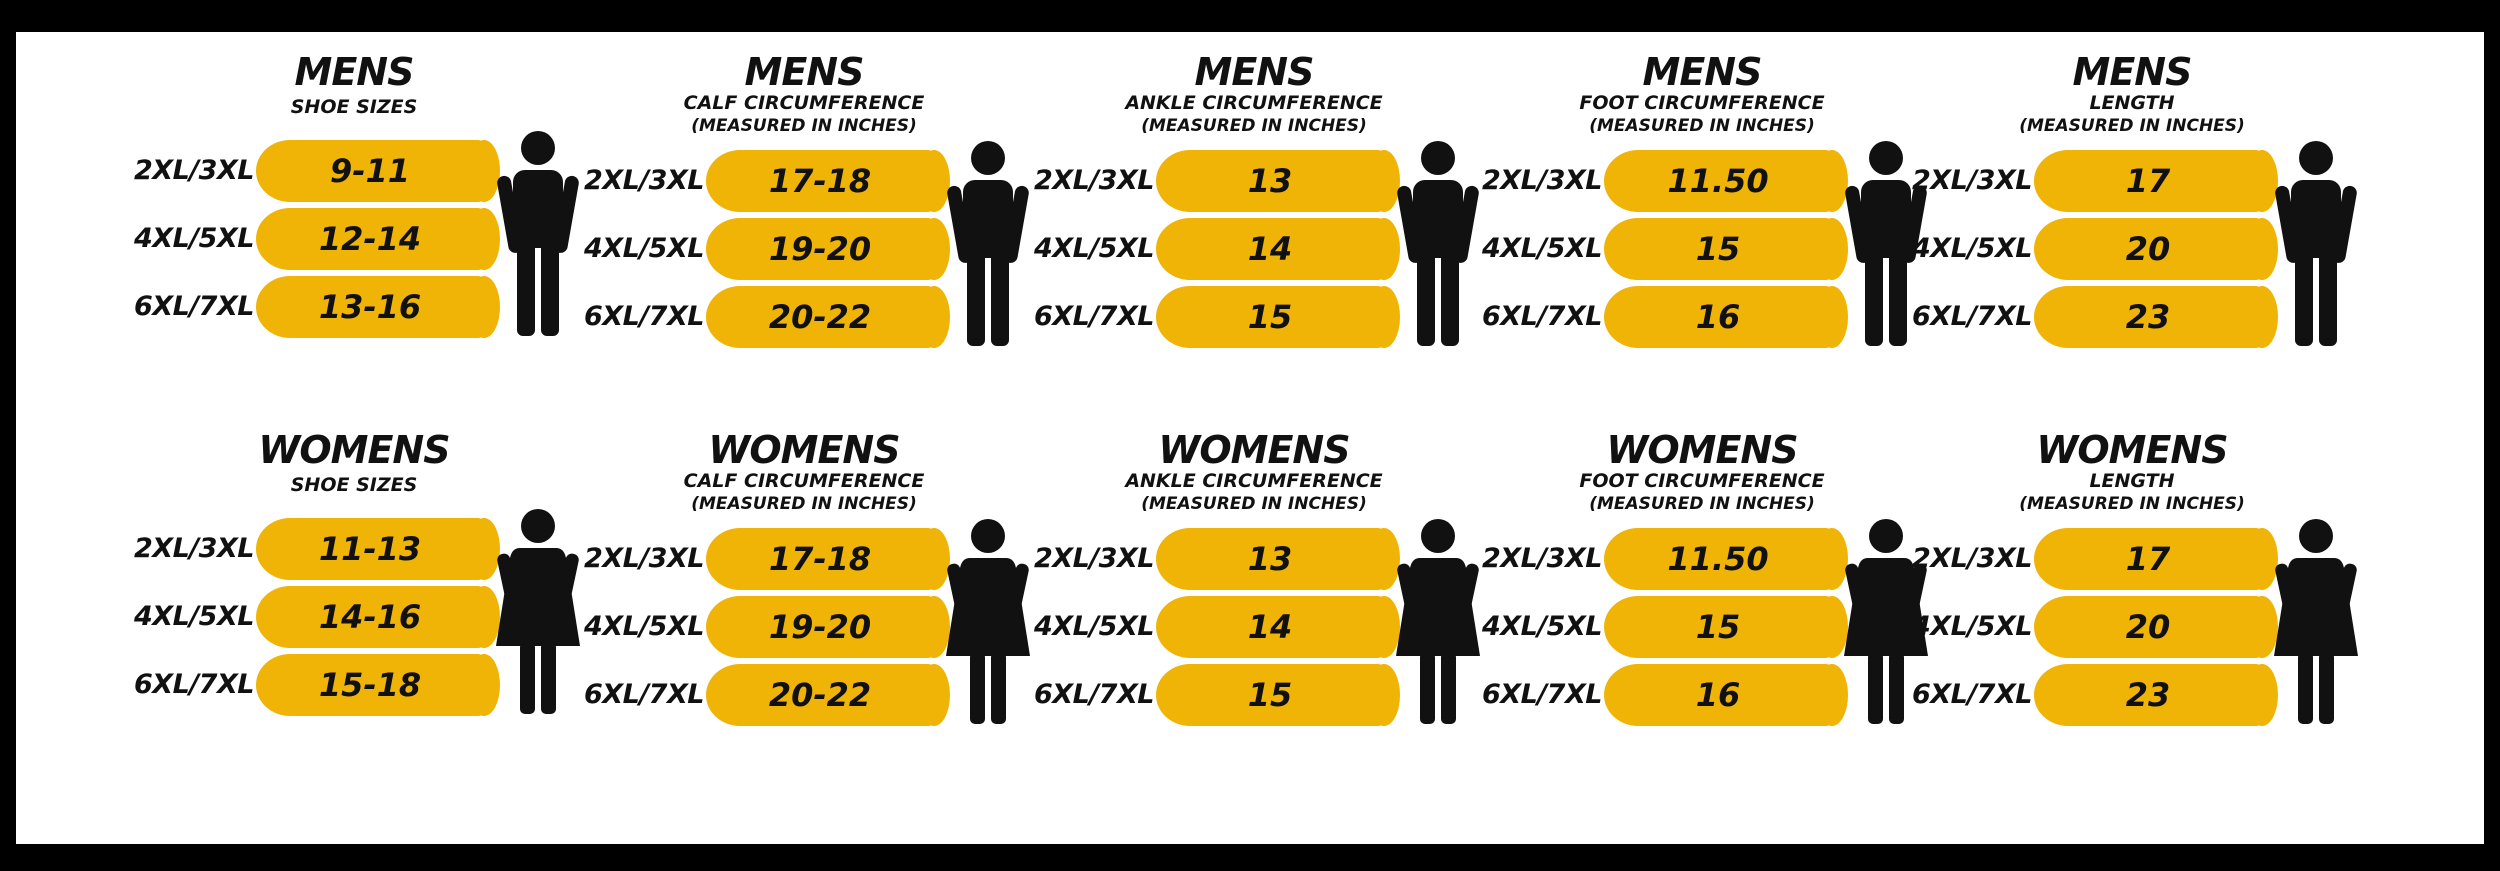 Image resolution: width=2500 pixels, height=871 pixels. What do you see at coordinates (370, 617) in the screenshot?
I see `measurement-value: 14-16` at bounding box center [370, 617].